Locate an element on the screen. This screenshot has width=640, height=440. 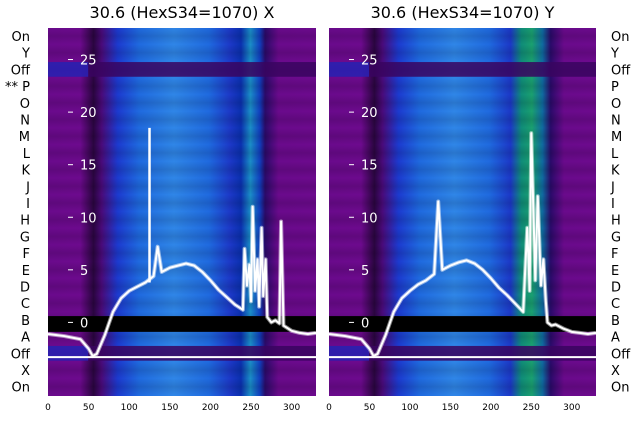
row-label: L is located at coordinates (27, 154).